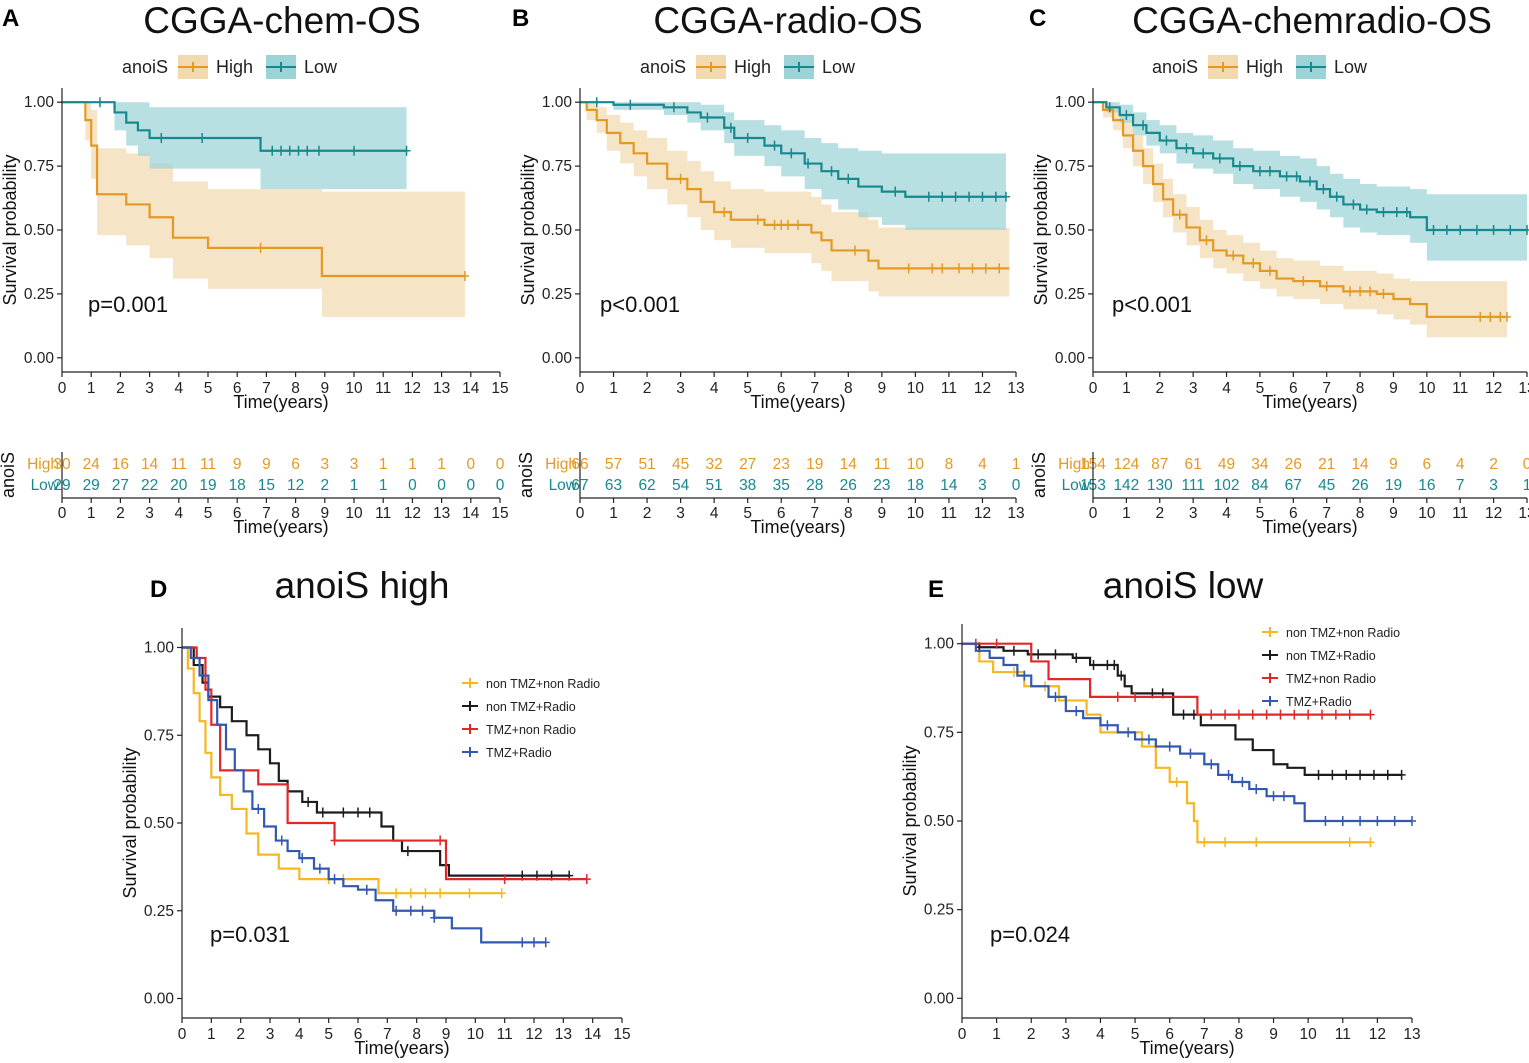 The height and width of the screenshot is (1063, 1529). Describe the element at coordinates (795, 185) in the screenshot. I see `curve-high` at that location.